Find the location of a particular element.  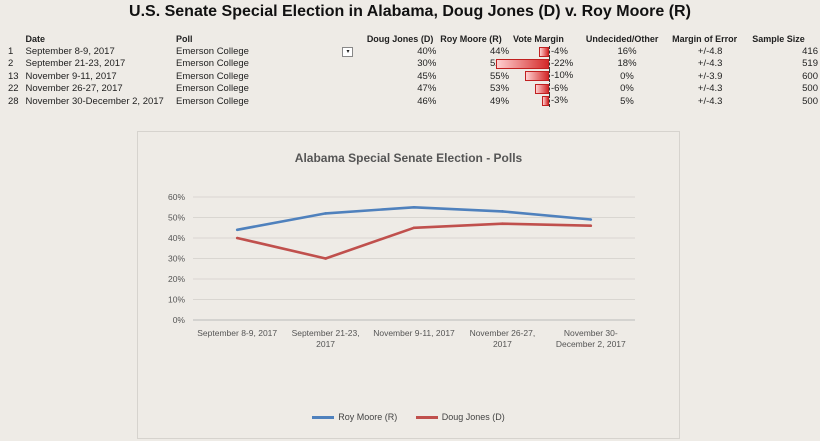

header-index is located at coordinates (14, 39).